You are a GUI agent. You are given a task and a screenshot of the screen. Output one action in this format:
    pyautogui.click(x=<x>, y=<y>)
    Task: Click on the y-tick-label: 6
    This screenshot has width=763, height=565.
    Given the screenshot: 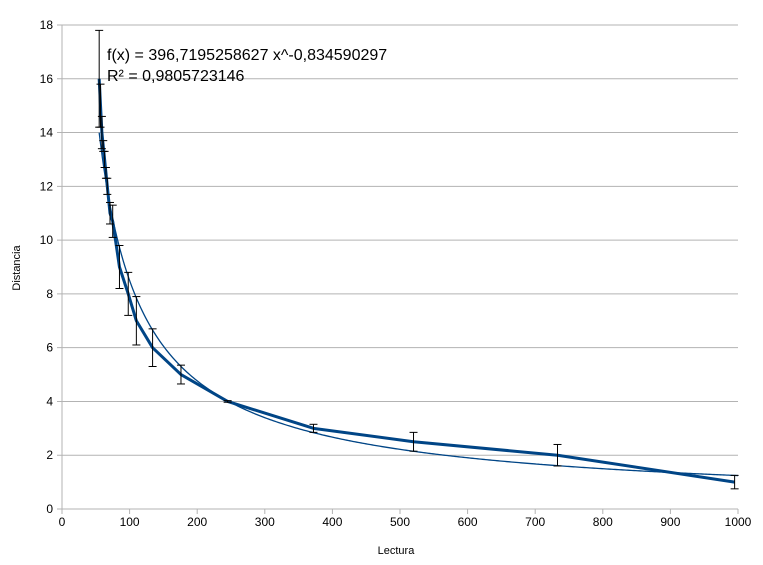 What is the action you would take?
    pyautogui.click(x=49, y=348)
    